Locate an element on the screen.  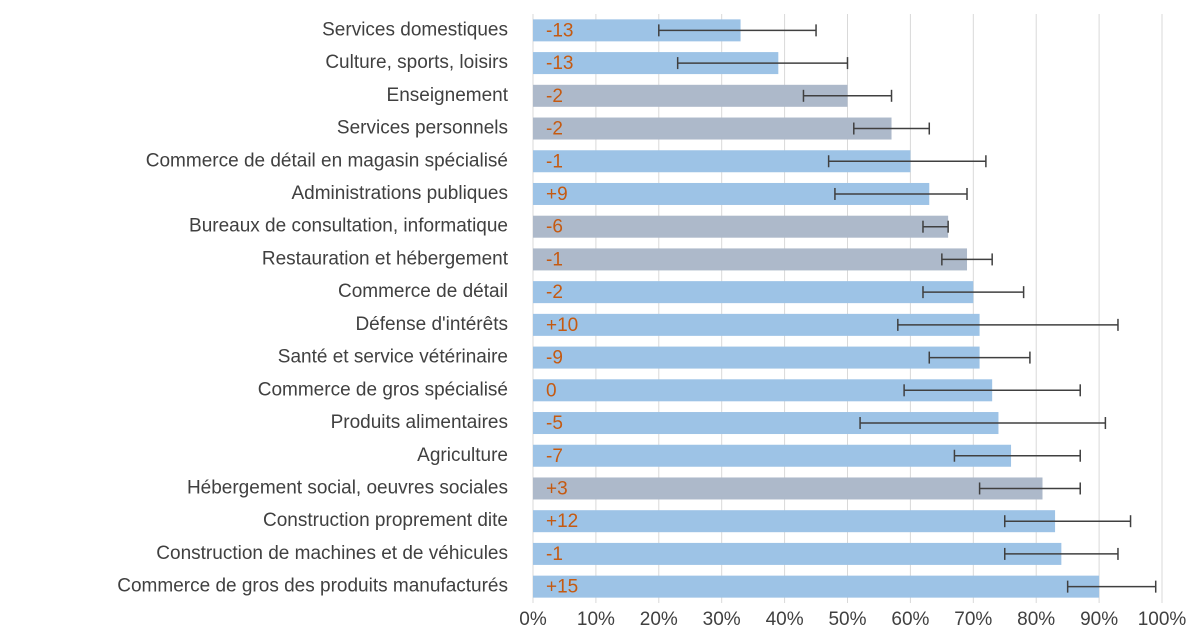
y-tick-label: Culture, sports, loisirs is located at coordinates (416, 62).